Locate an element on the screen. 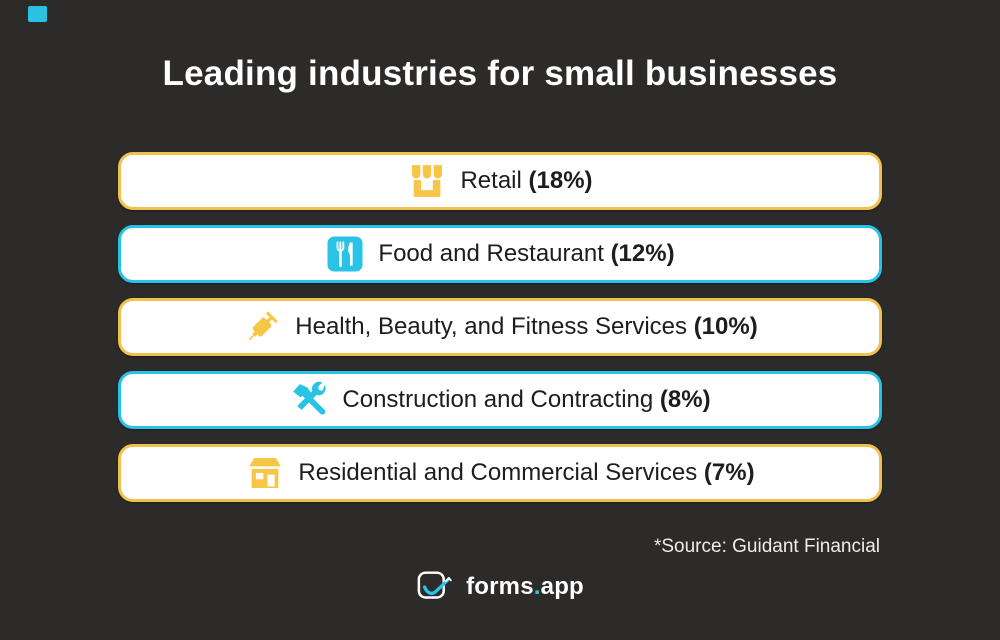  shop-icon is located at coordinates (265, 473).